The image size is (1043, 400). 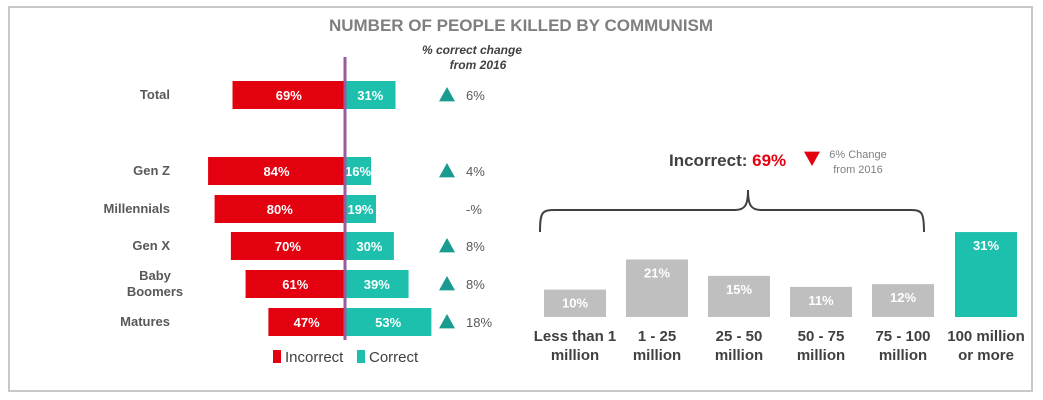 I want to click on group-label: Gen Z, so click(x=151, y=170).